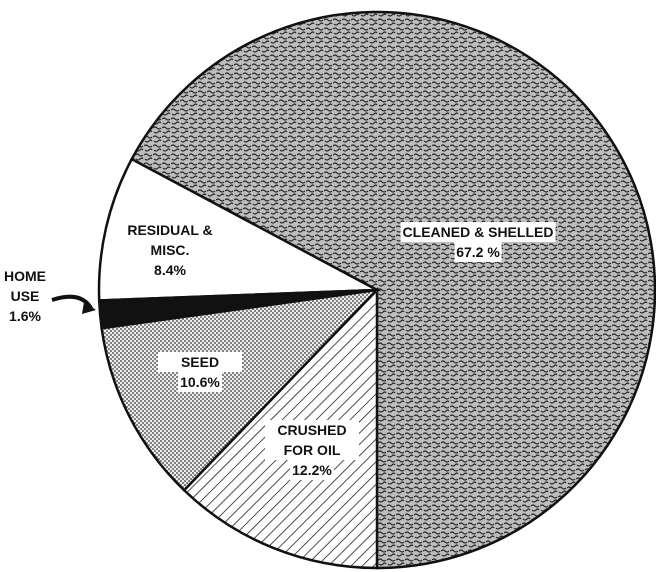 This screenshot has width=656, height=572. I want to click on value-label: 67.2 %, so click(478, 252).